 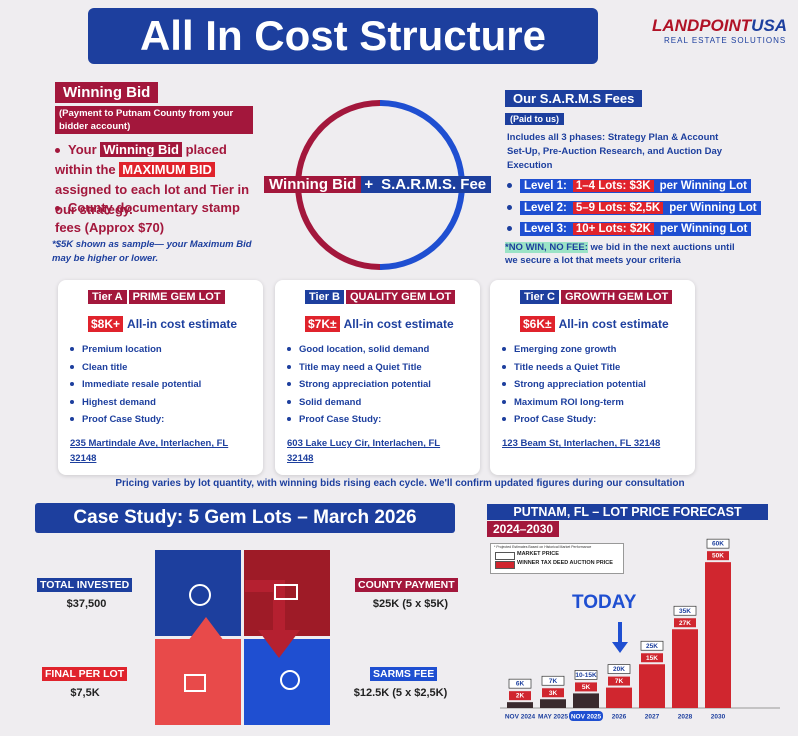 What do you see at coordinates (142, 384) in the screenshot?
I see `bullet-text: Immediate resale potential` at bounding box center [142, 384].